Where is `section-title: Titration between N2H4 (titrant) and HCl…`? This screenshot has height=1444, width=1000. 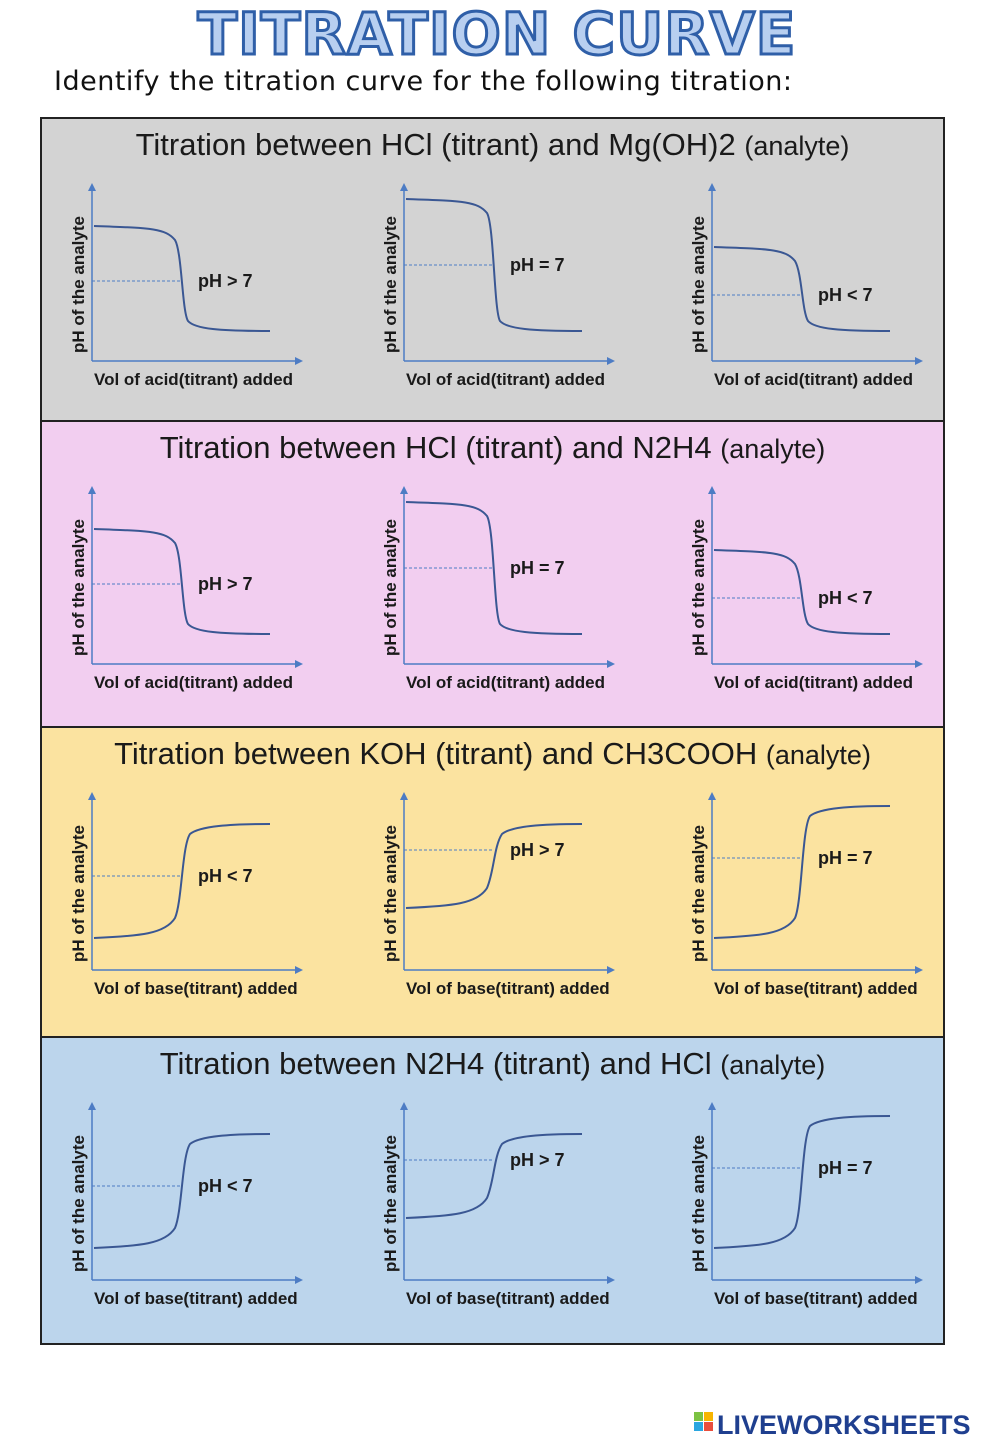
section-title: Titration between N2H4 (titrant) and HCl… is located at coordinates (492, 1064).